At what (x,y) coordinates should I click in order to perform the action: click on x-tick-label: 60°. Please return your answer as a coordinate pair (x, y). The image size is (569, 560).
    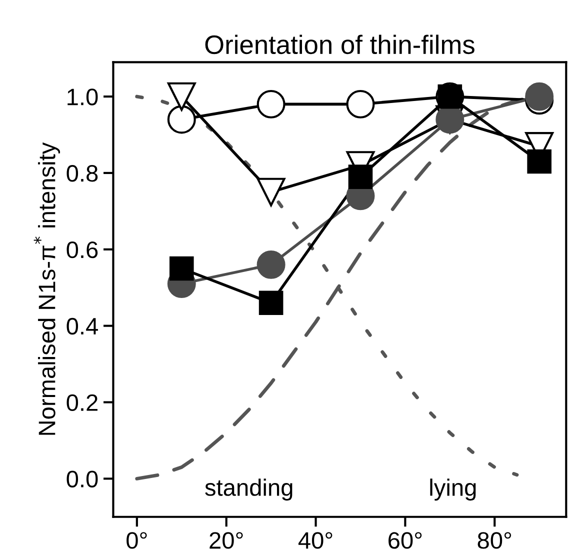
    Looking at the image, I should click on (405, 540).